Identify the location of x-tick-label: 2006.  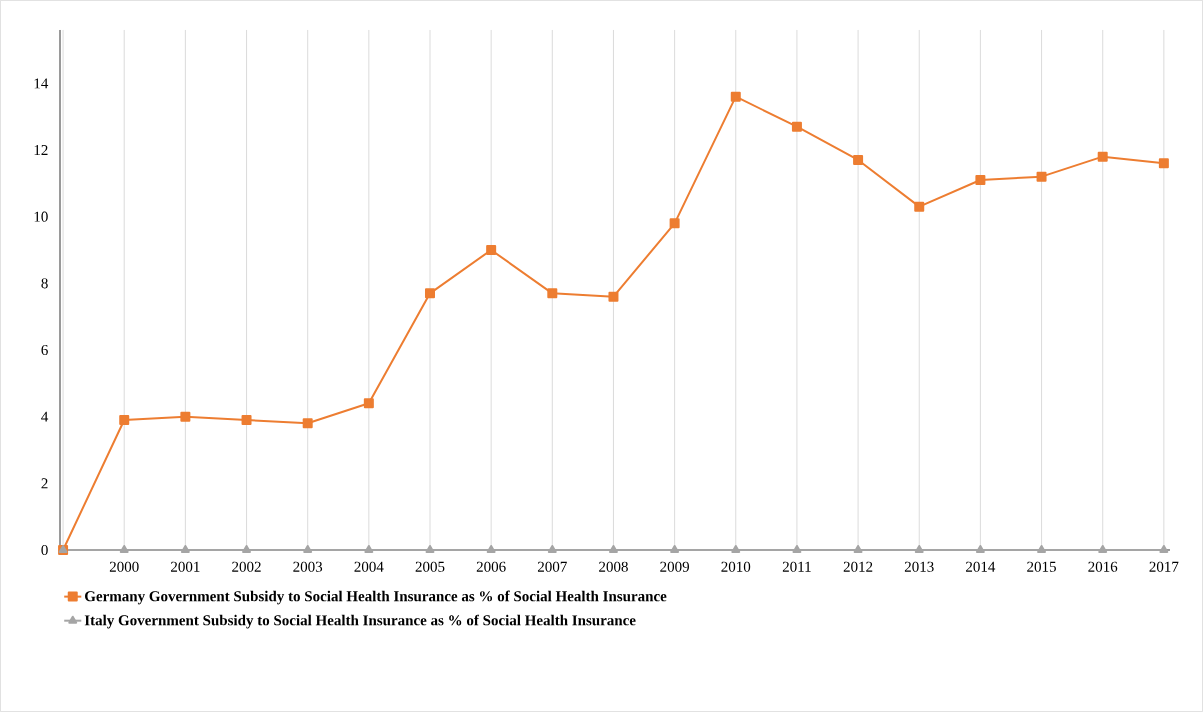
(491, 566).